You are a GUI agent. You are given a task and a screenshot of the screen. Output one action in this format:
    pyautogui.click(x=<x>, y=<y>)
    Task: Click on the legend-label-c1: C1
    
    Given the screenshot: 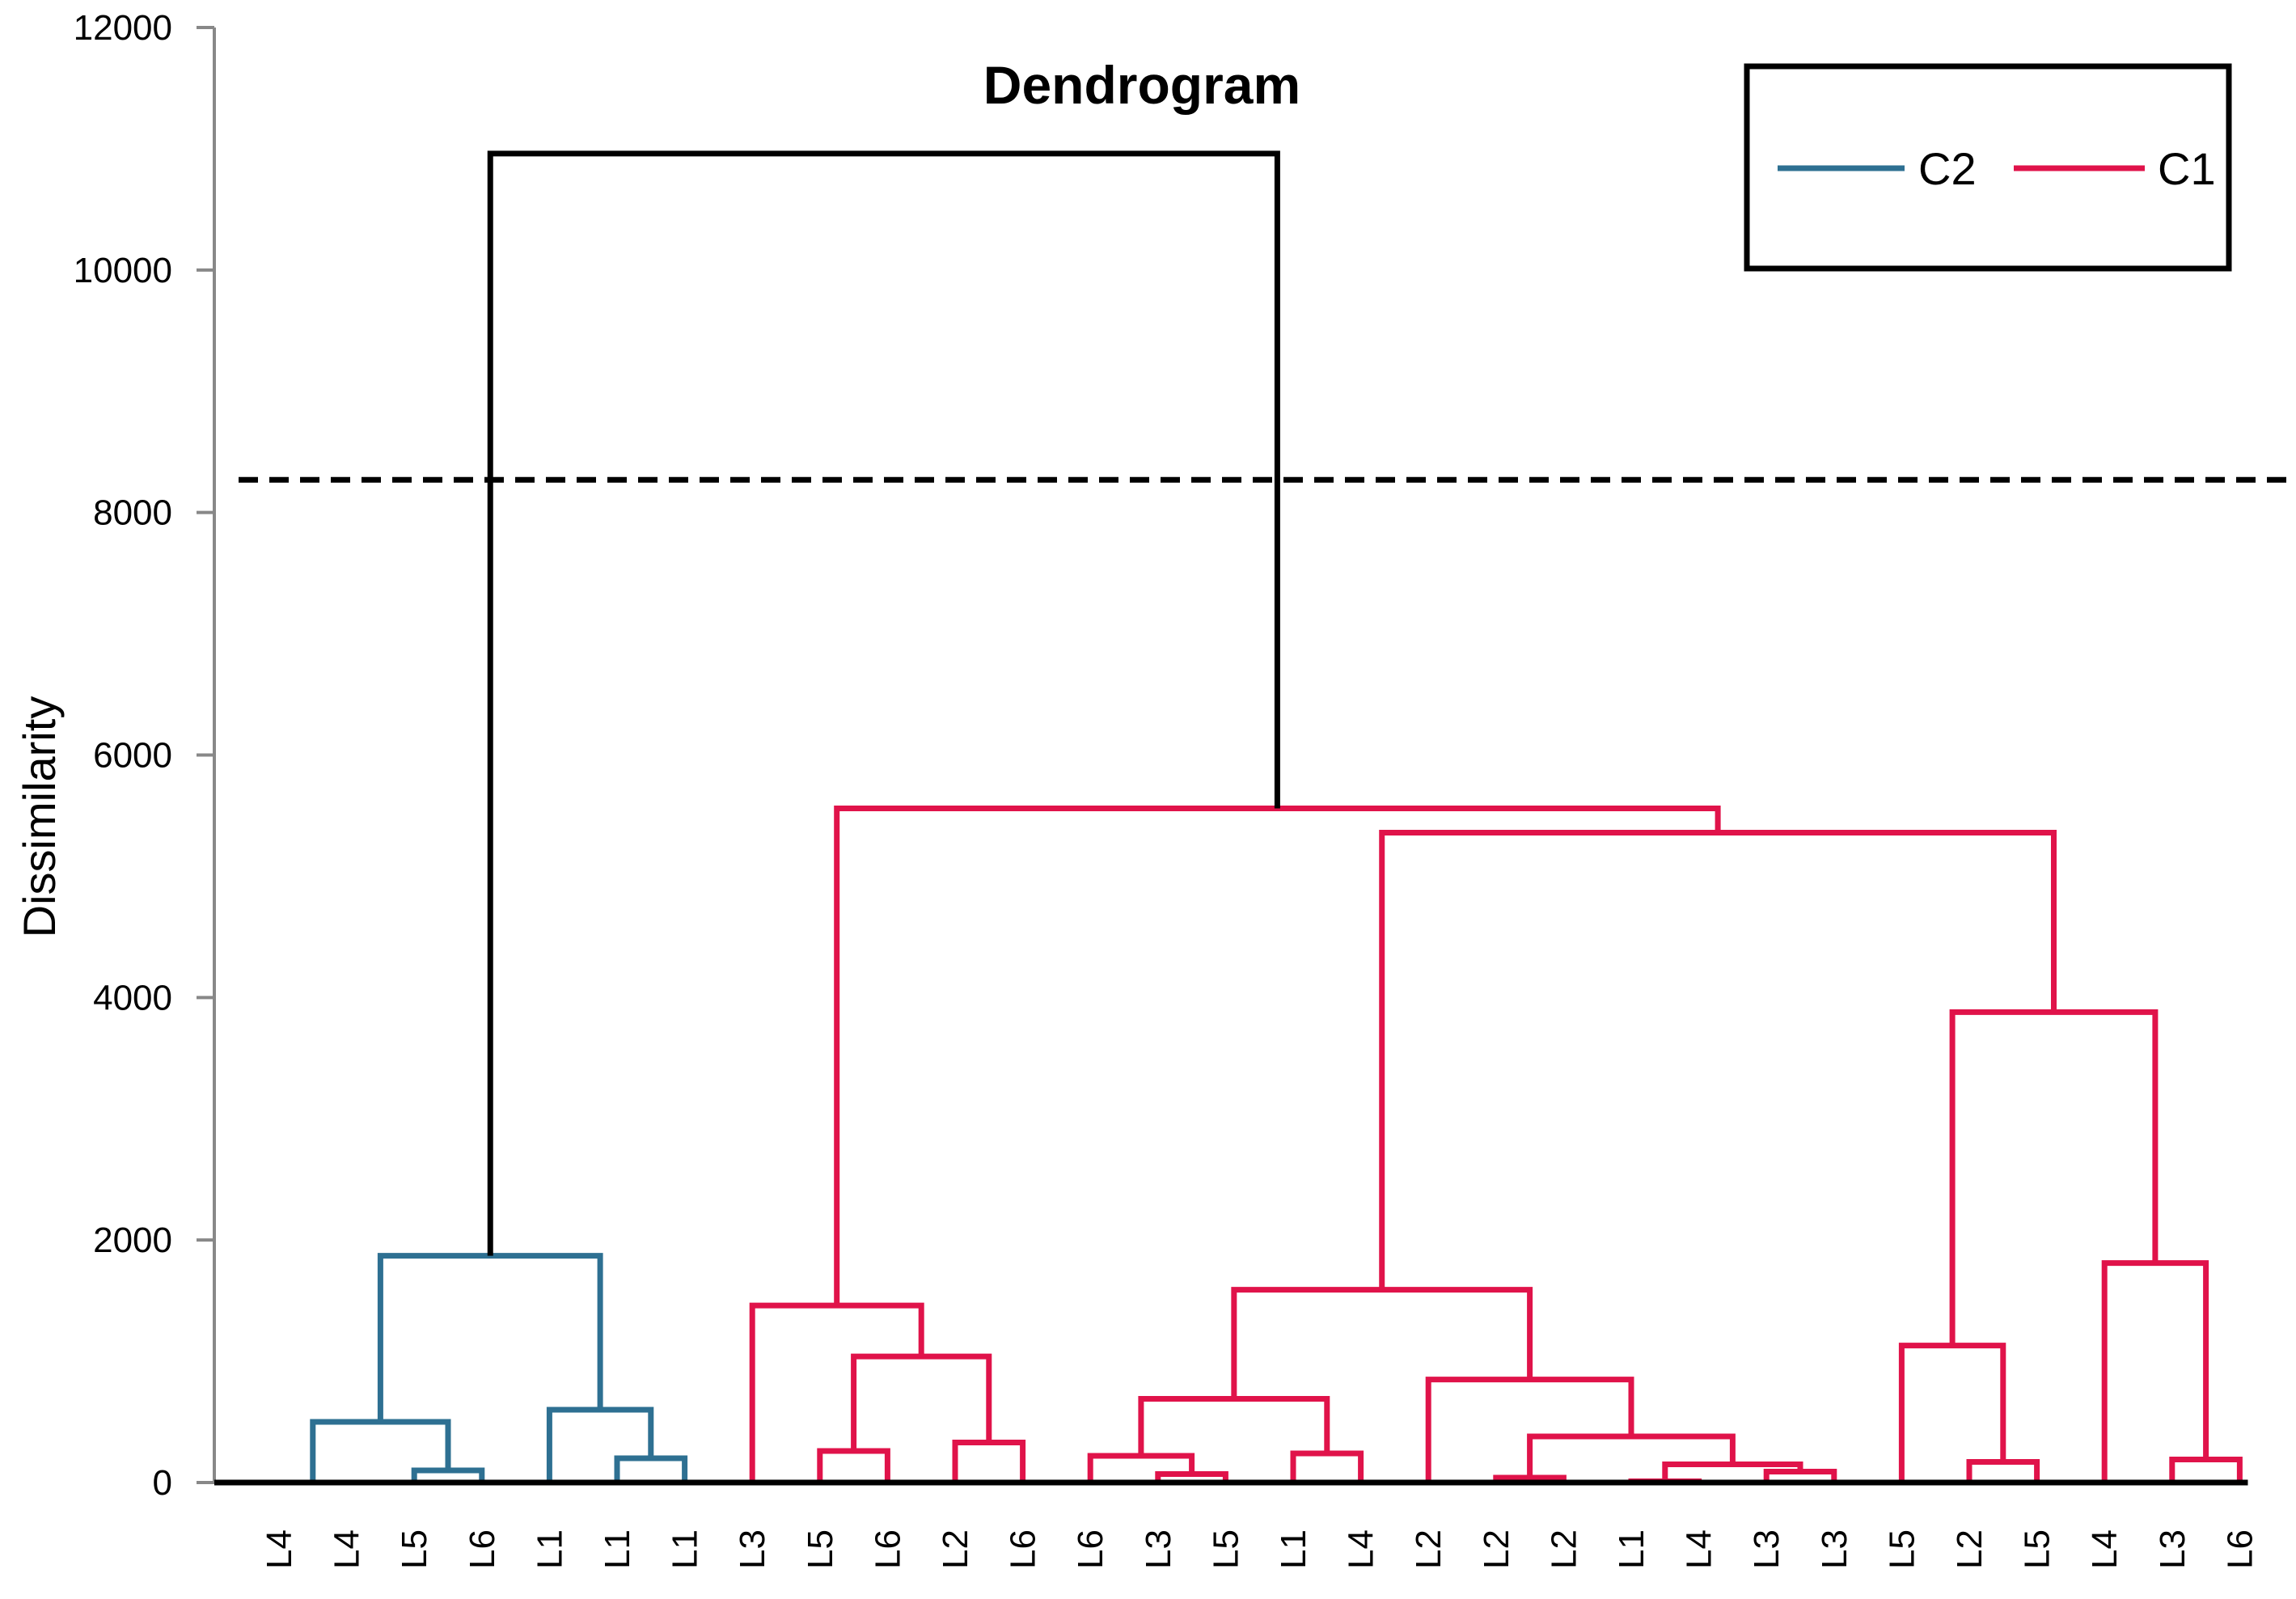 What is the action you would take?
    pyautogui.click(x=2187, y=168)
    